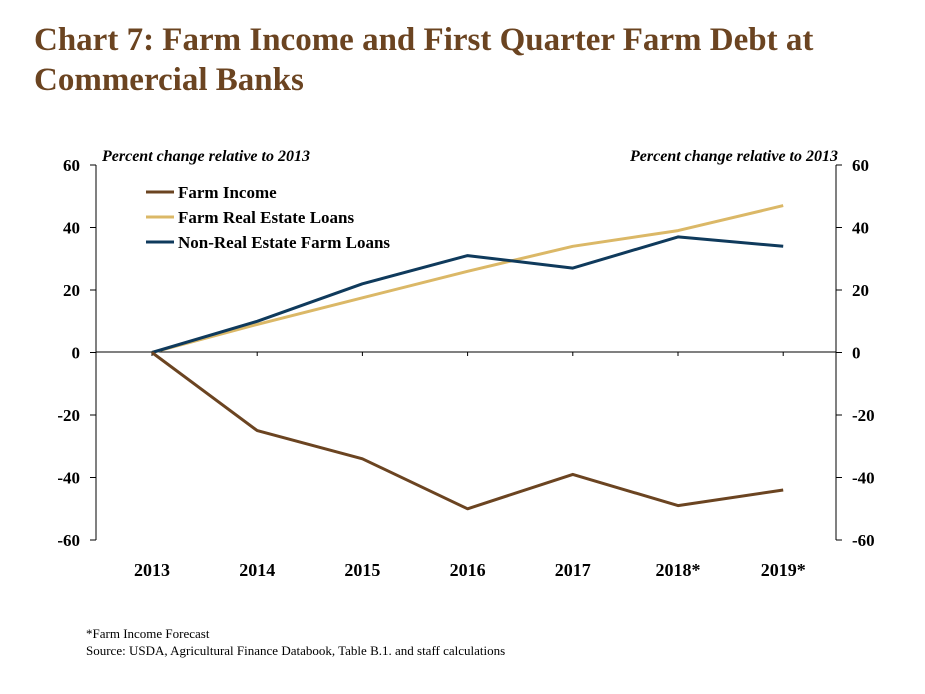 This screenshot has height=694, width=925. I want to click on y-axis-left-ticks: 60 40 20 0 -20 -40 -60, so click(76, 353).